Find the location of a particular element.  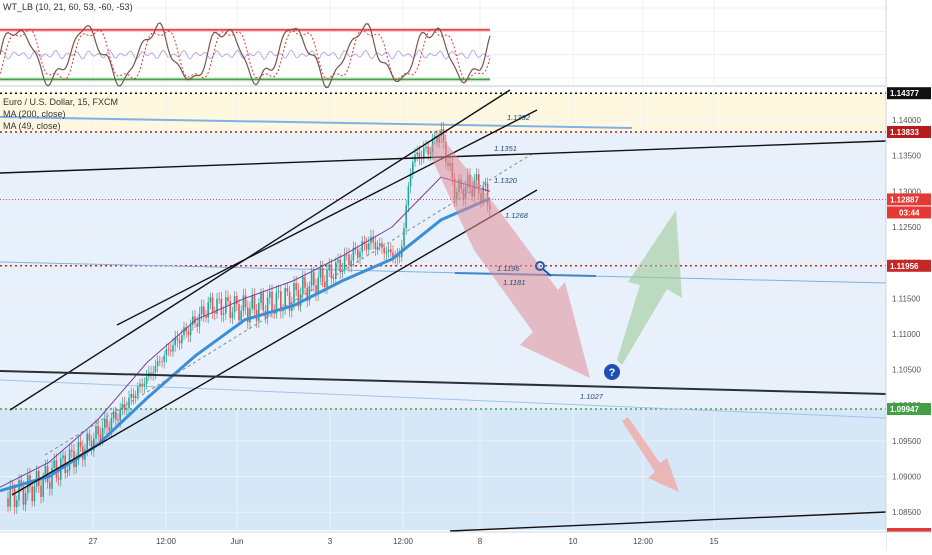

price-label-text: 1.13833 is located at coordinates (904, 132).